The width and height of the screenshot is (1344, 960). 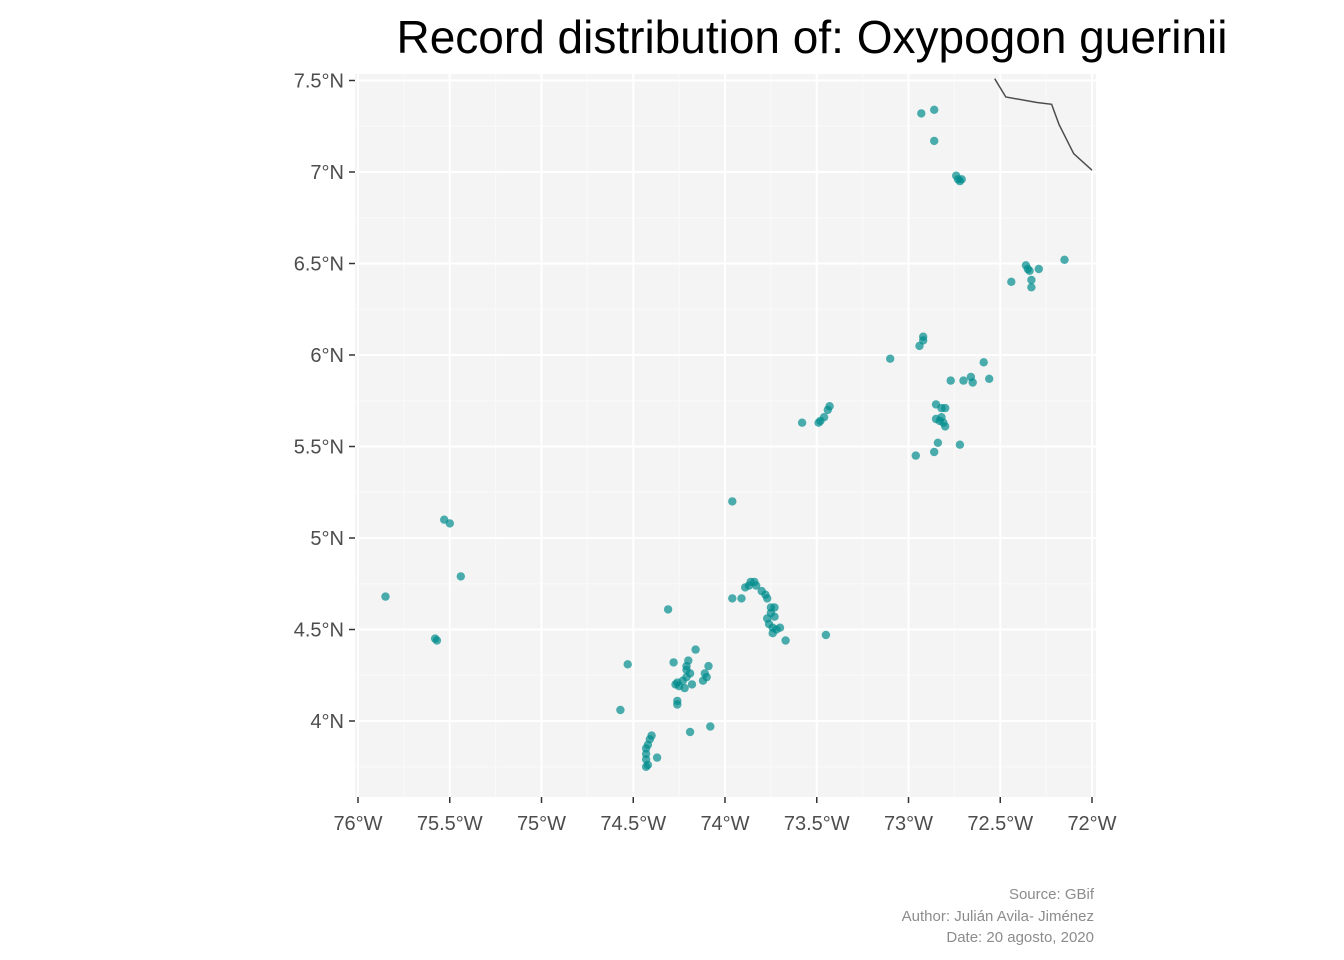 I want to click on x-tick-label: 73°W, so click(x=908, y=824).